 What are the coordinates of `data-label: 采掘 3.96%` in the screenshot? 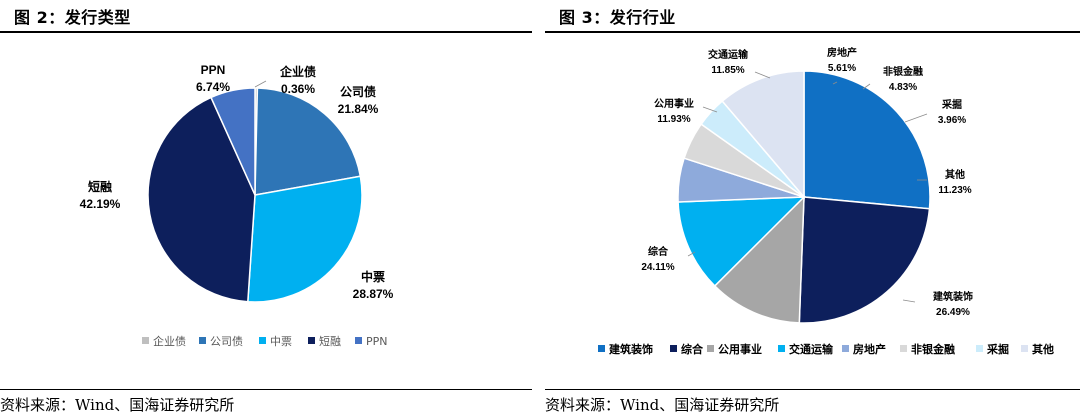 It's located at (952, 112).